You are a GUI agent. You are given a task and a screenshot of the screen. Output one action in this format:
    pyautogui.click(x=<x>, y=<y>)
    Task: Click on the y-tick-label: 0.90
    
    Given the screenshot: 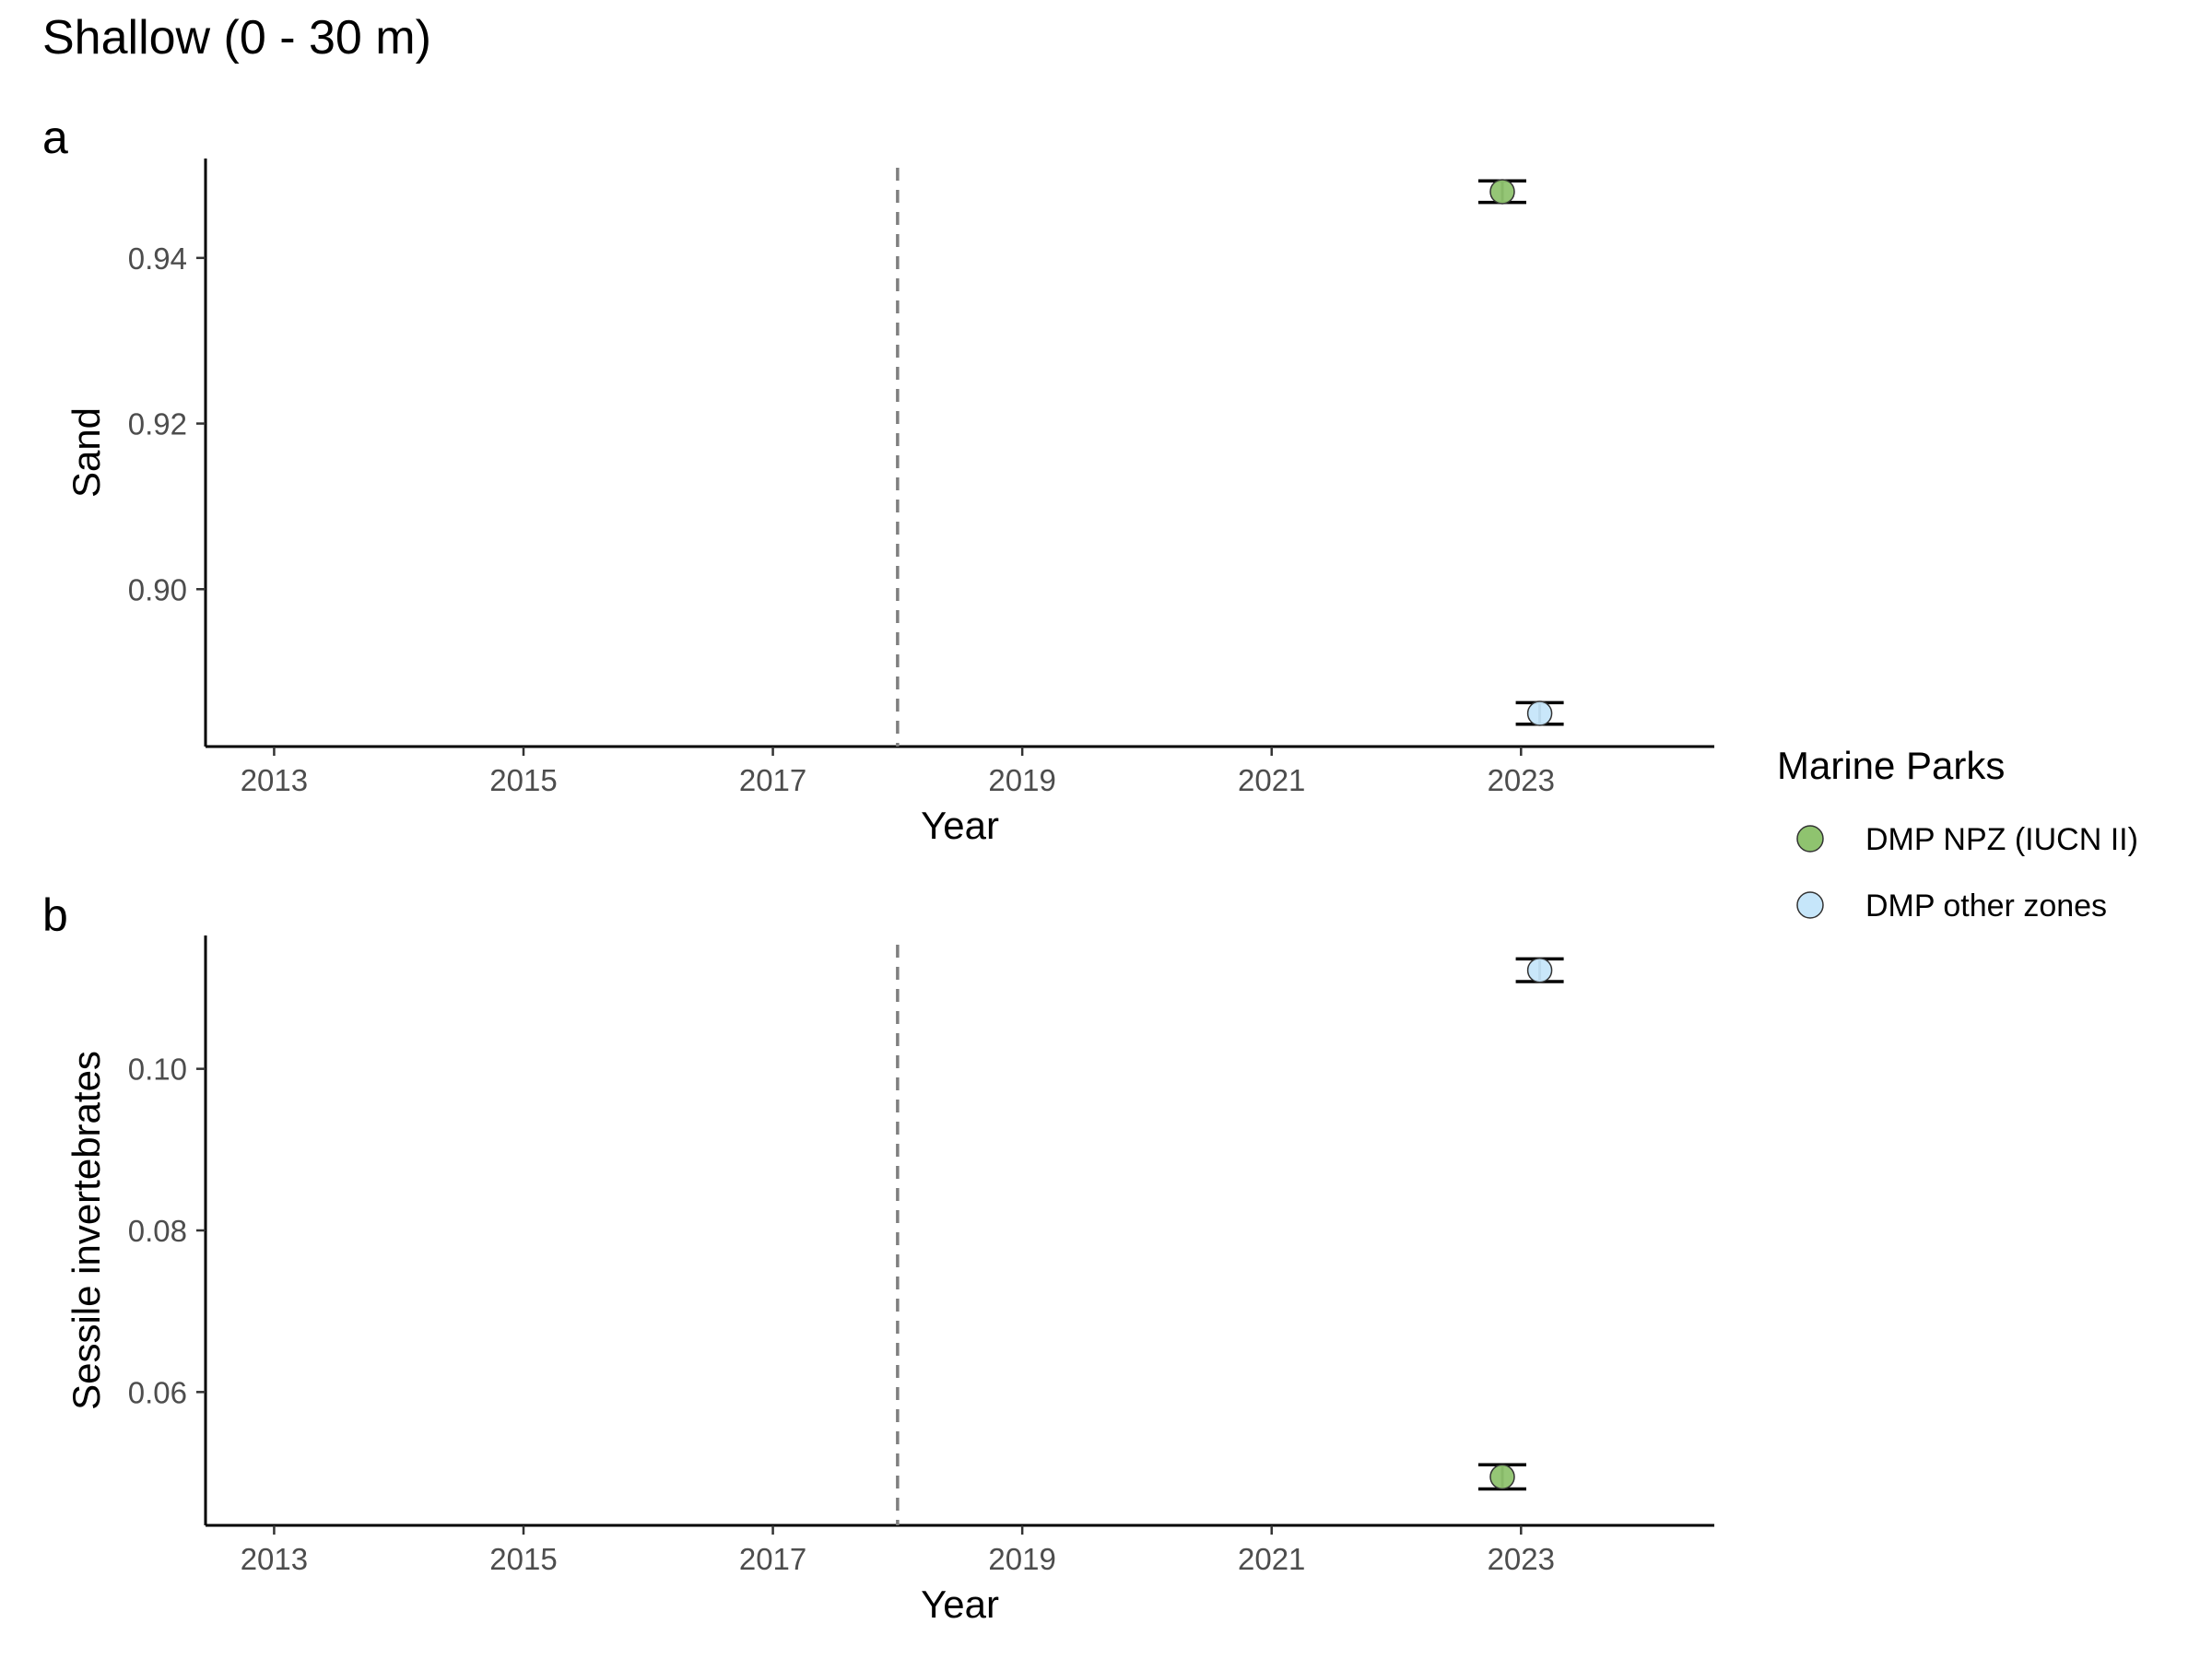 What is the action you would take?
    pyautogui.click(x=157, y=589)
    